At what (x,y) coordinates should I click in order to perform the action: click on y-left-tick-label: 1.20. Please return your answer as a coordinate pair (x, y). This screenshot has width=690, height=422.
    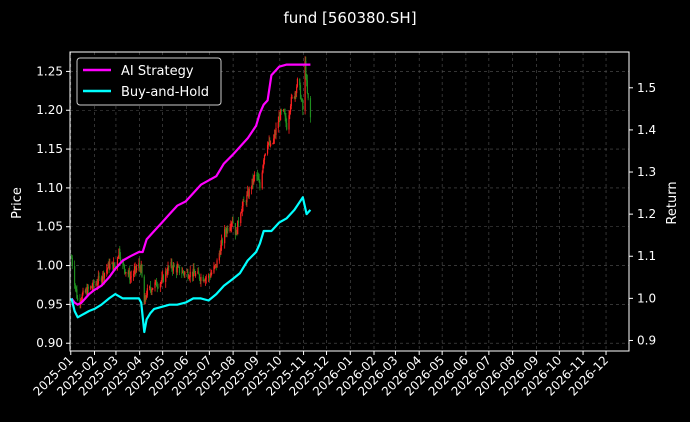
    Looking at the image, I should click on (49, 110).